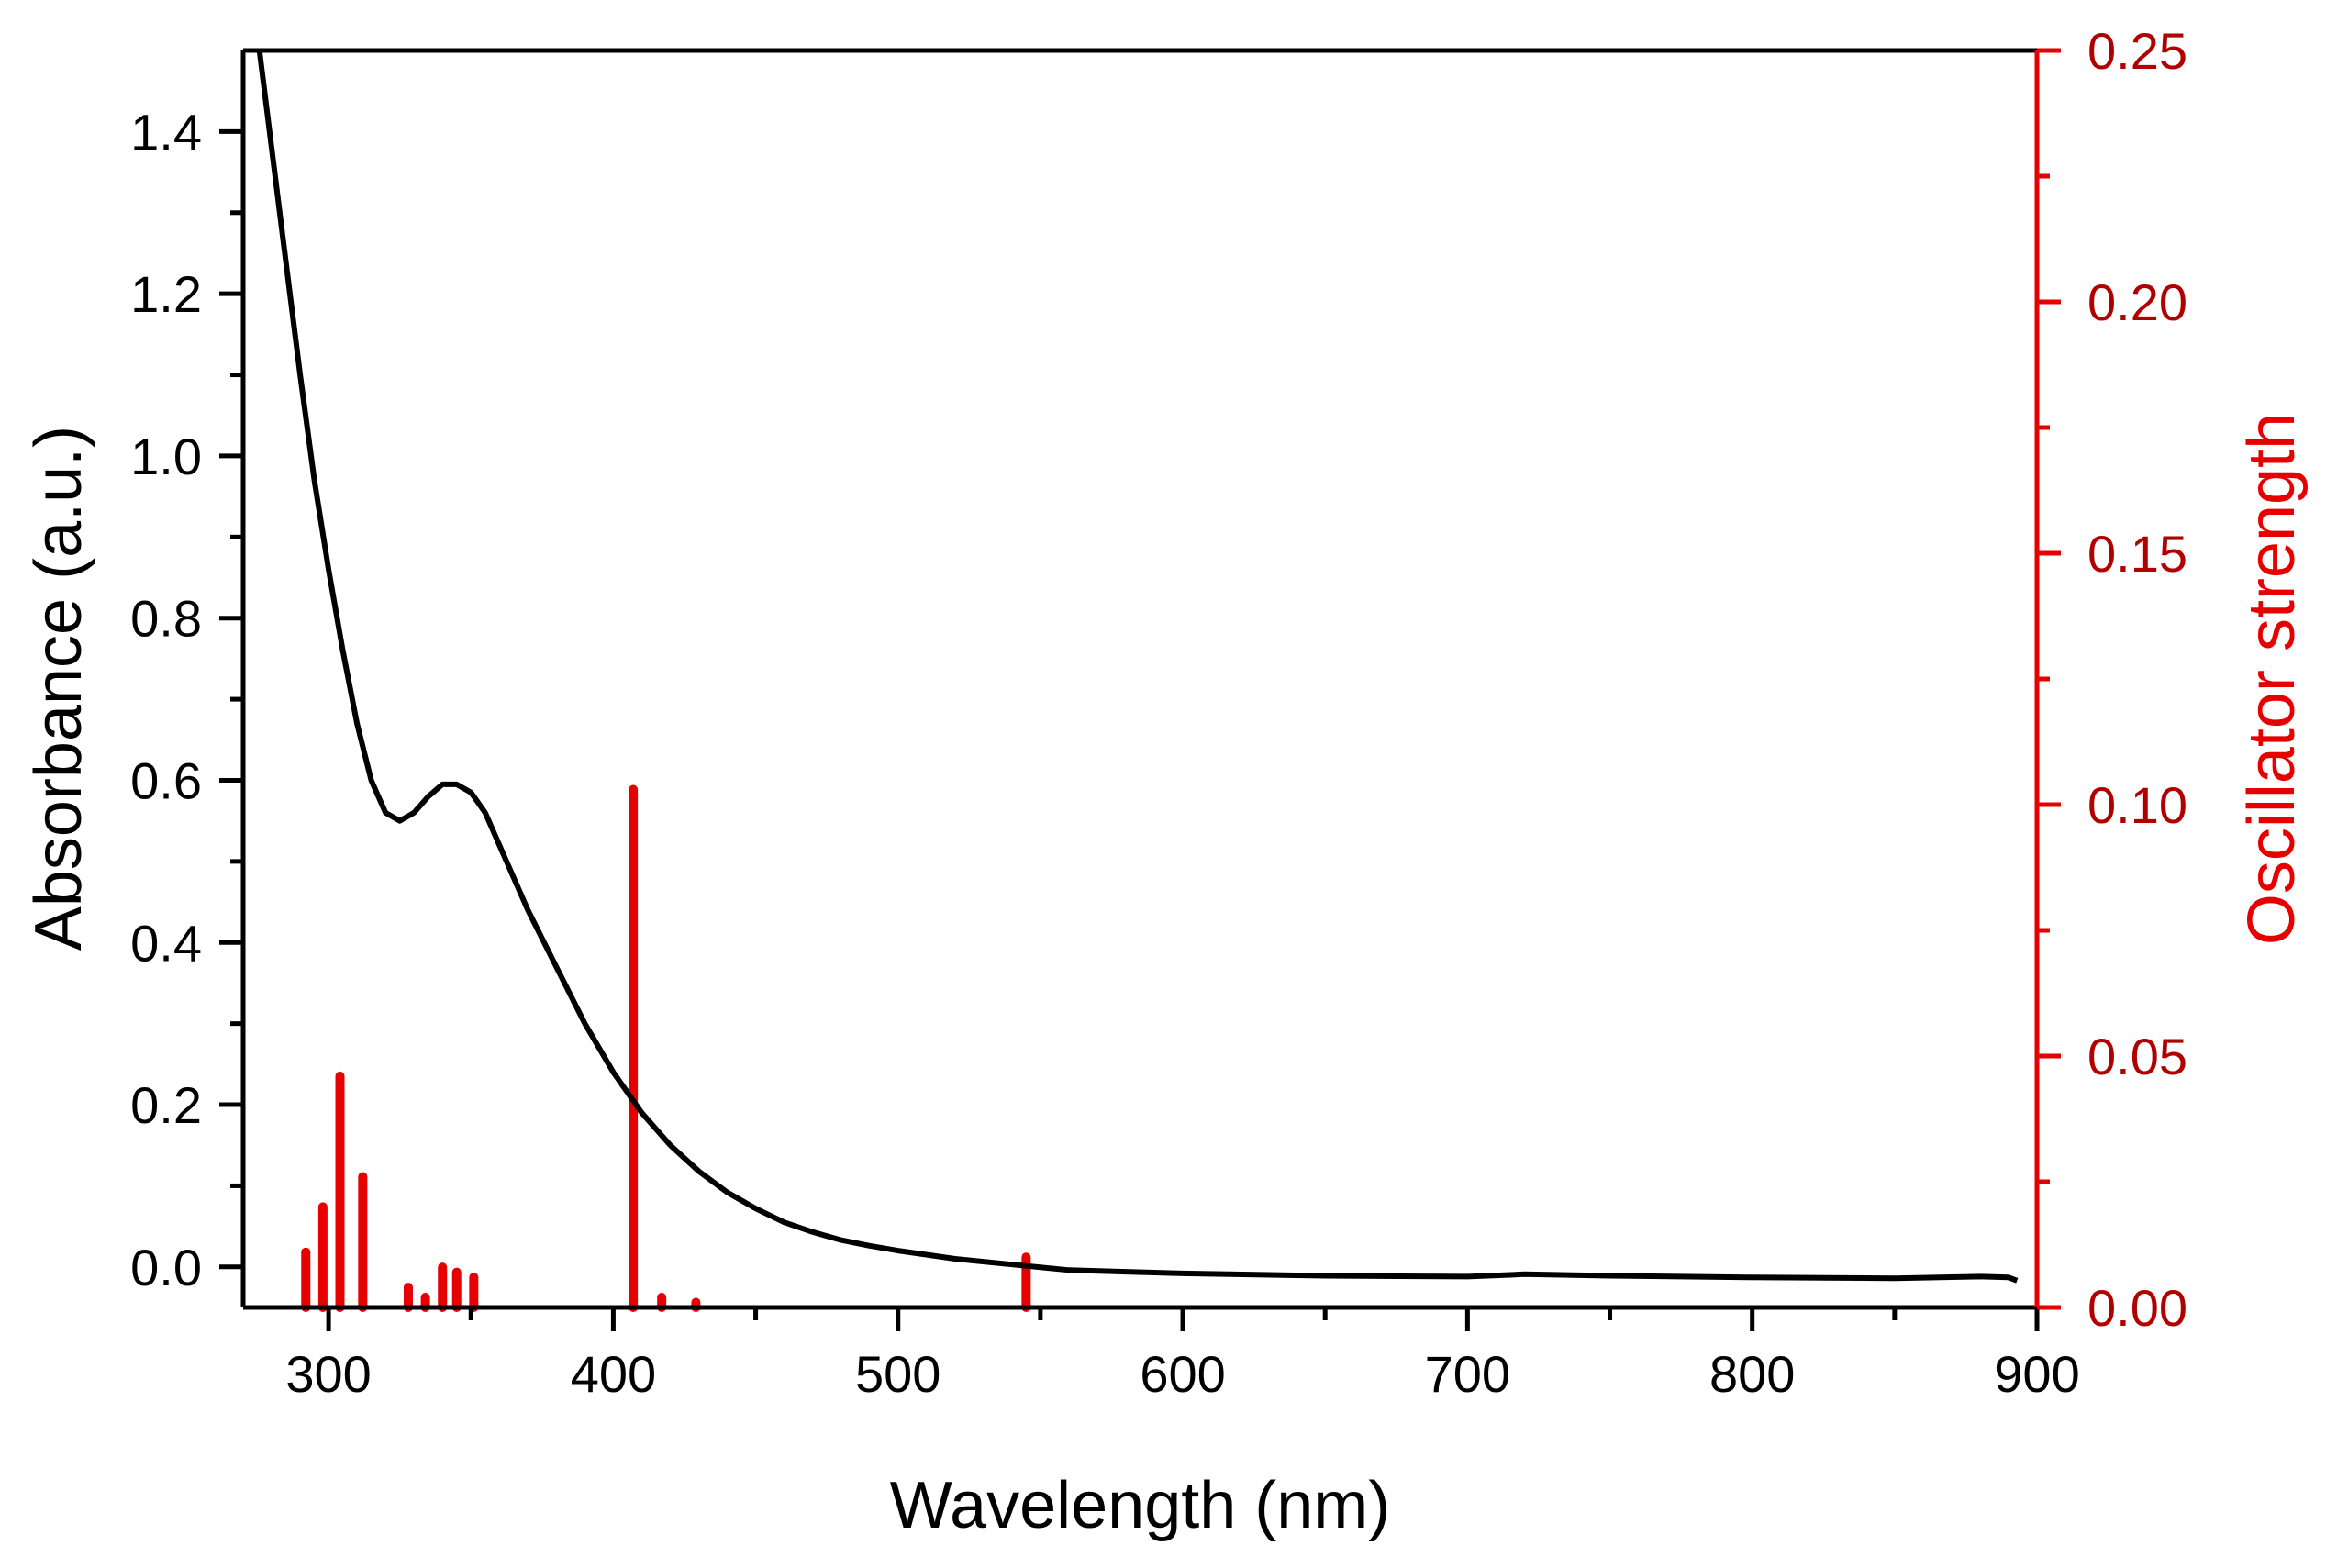 Image resolution: width=2326 pixels, height=1568 pixels. I want to click on y2-tick-label: 0.25, so click(2137, 51).